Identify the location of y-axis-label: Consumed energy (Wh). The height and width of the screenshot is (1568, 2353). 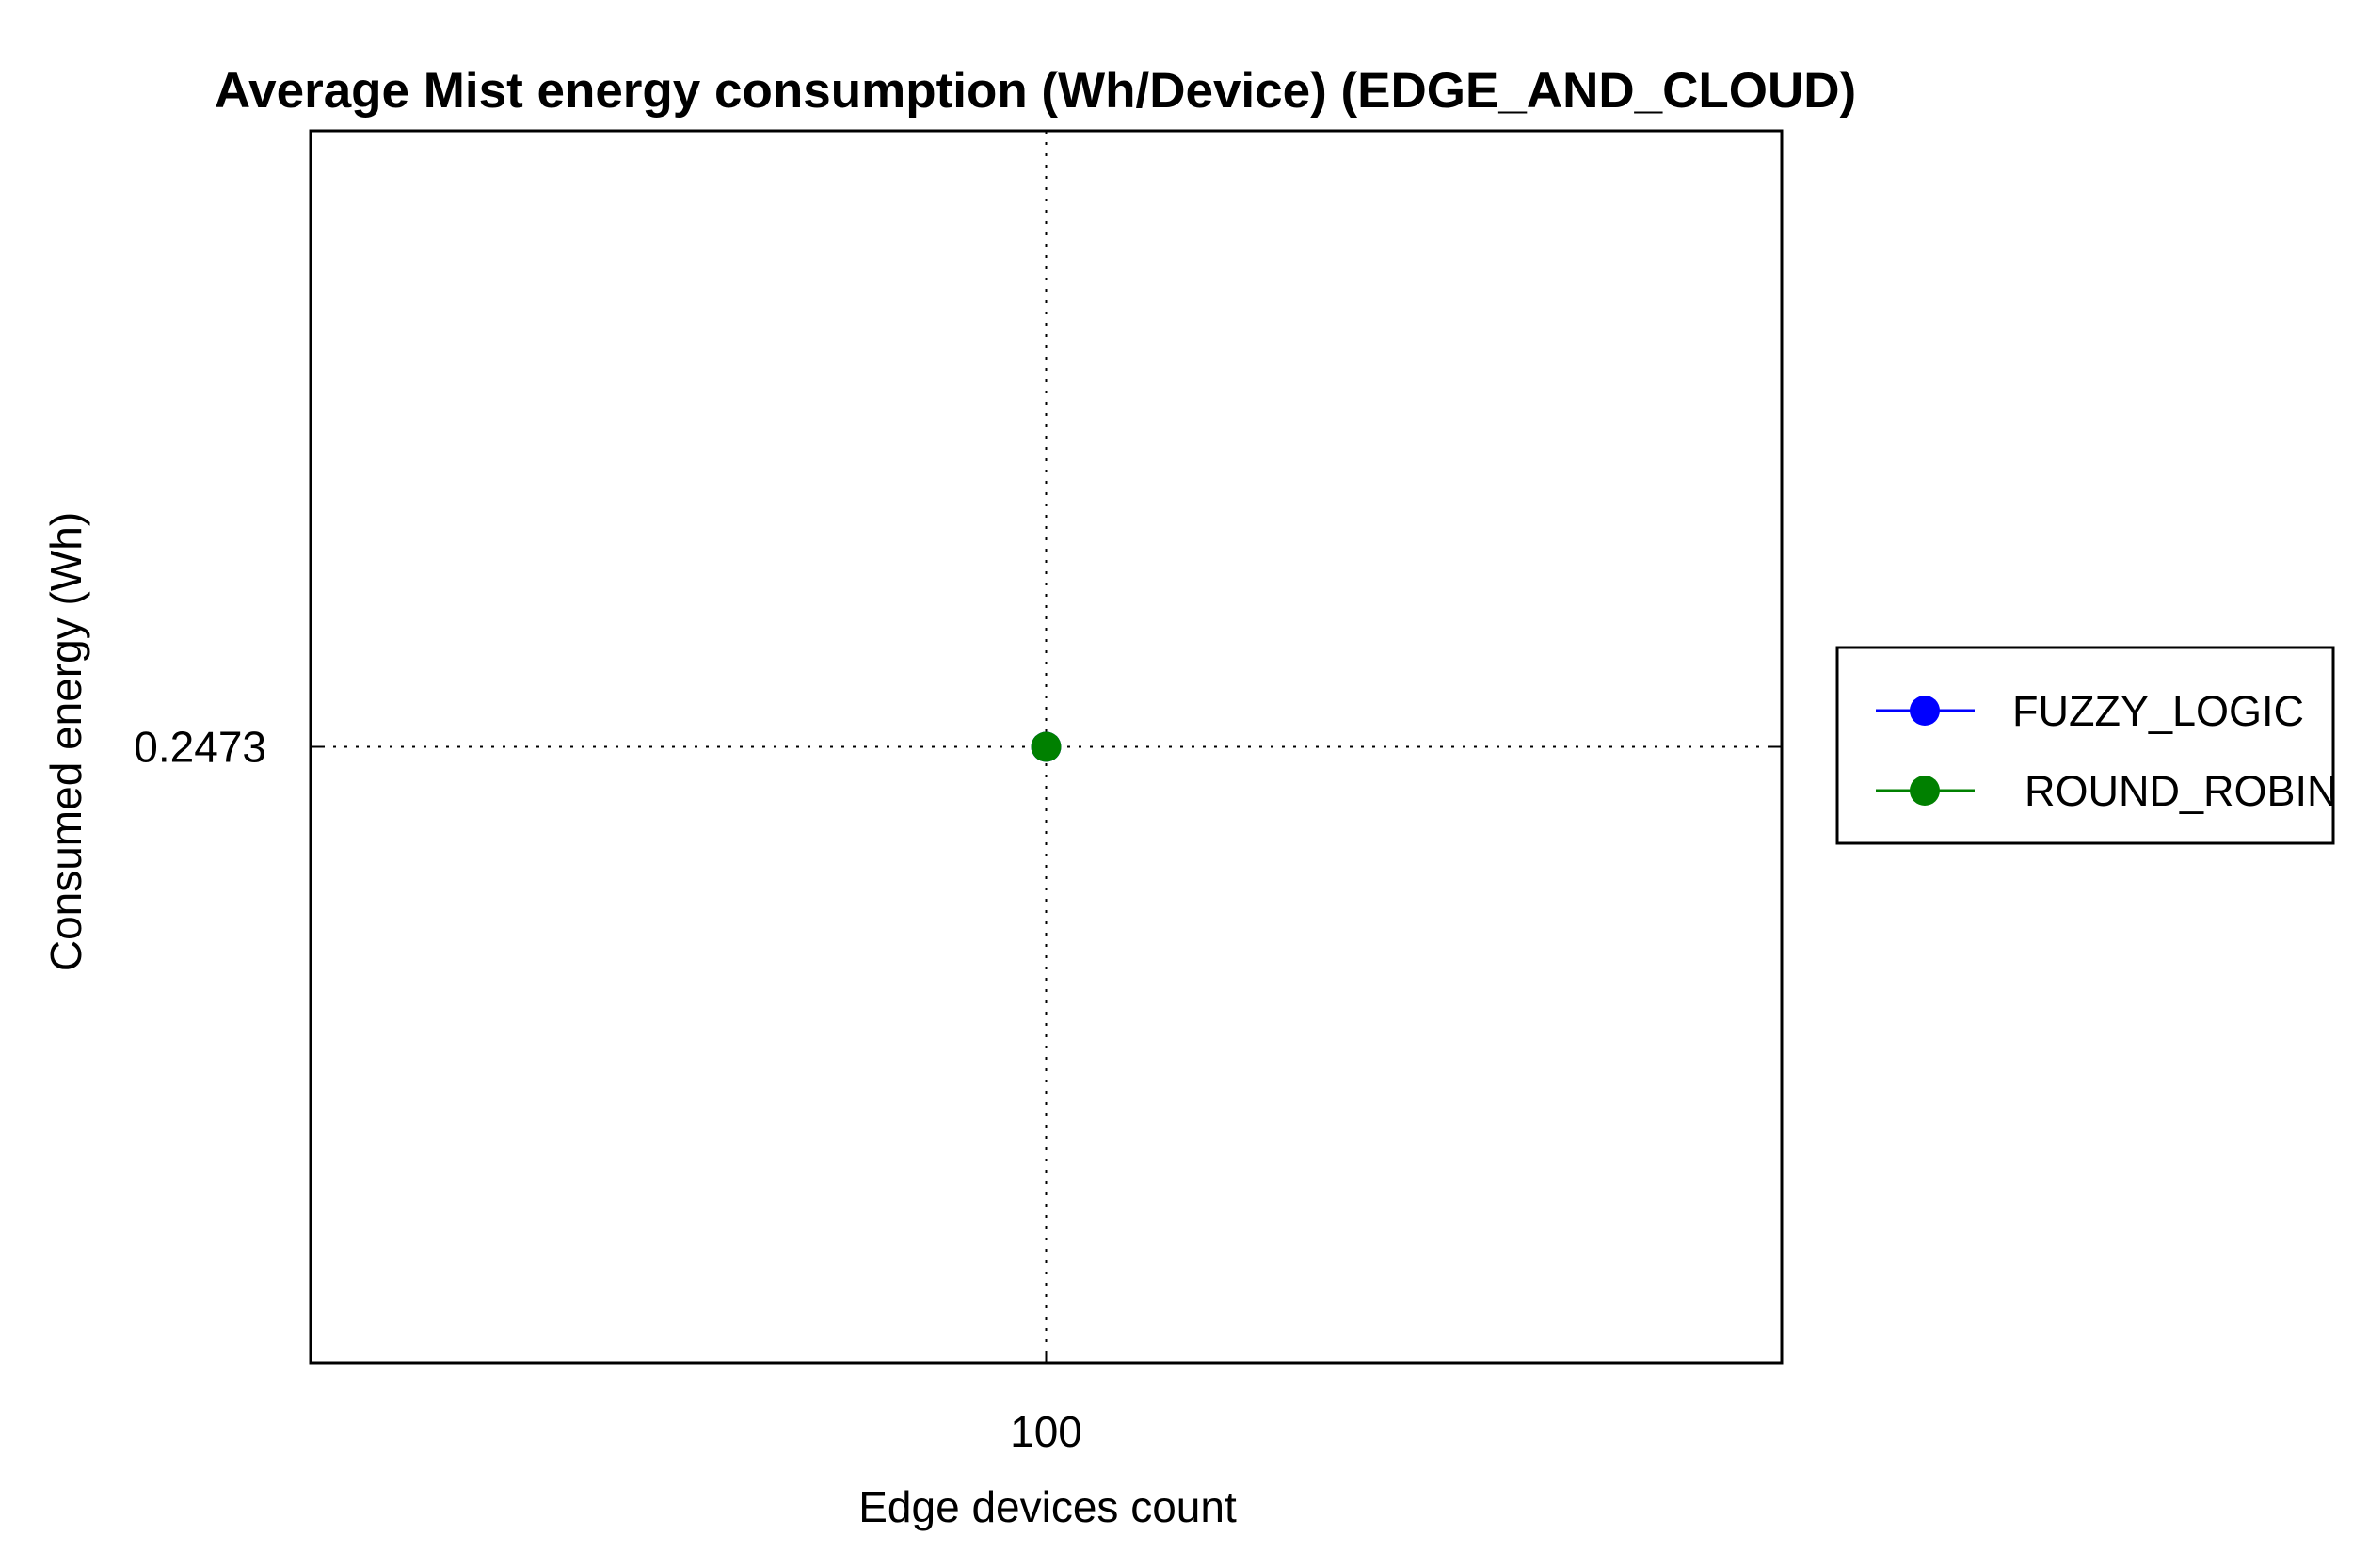
(65, 741).